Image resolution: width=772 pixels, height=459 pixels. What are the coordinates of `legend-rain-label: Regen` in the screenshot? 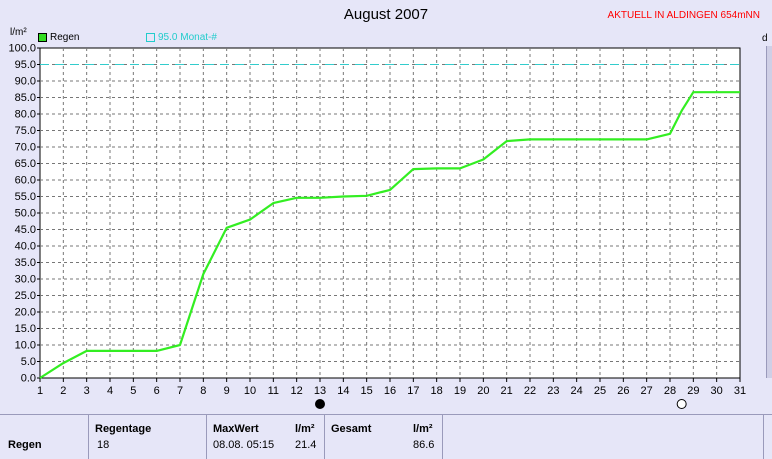 It's located at (65, 37).